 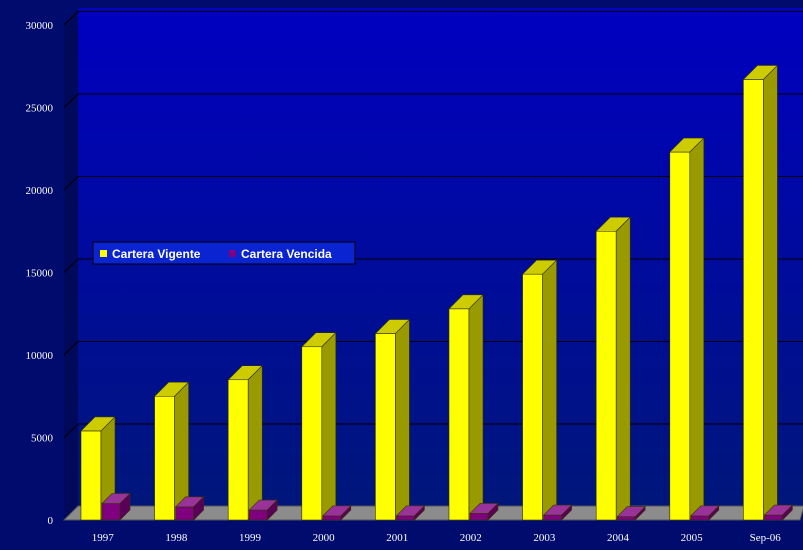 I want to click on y-tick-label: 0, so click(x=51, y=521).